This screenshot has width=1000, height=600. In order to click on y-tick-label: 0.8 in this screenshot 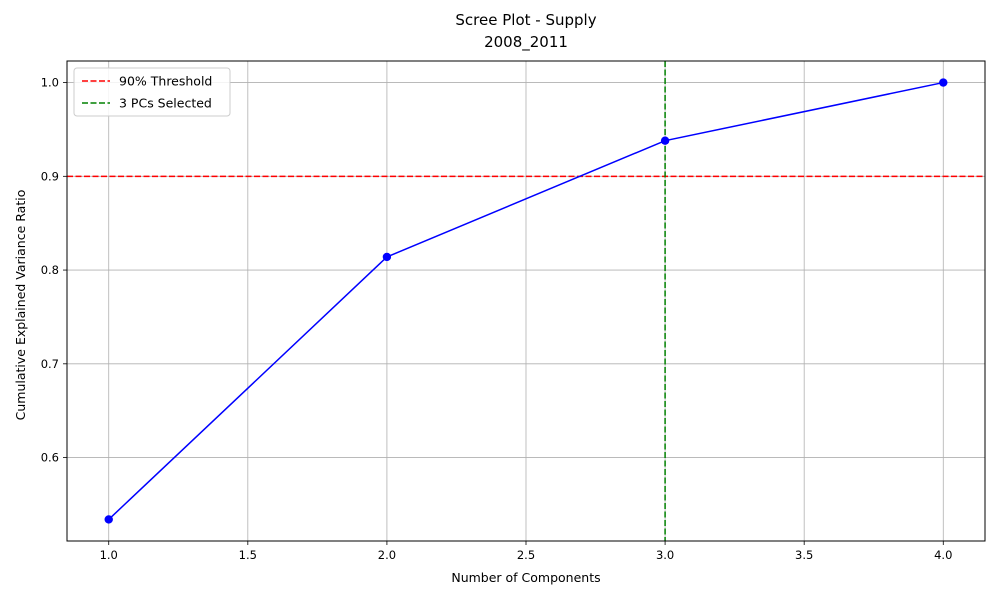, I will do `click(50, 270)`.